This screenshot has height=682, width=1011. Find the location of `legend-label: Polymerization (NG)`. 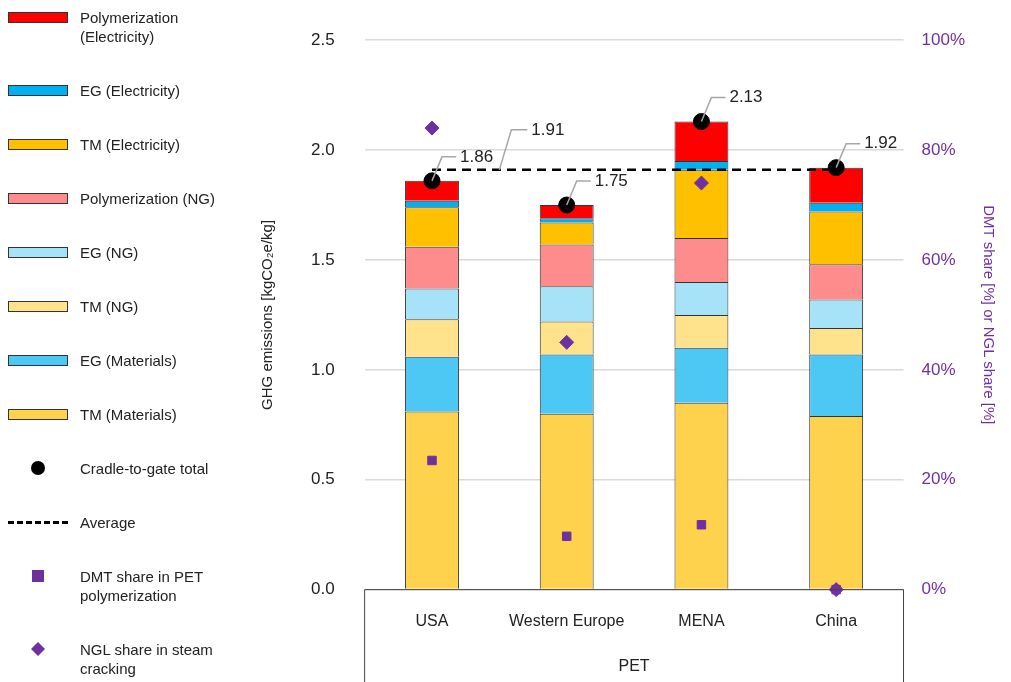

legend-label: Polymerization (NG) is located at coordinates (148, 198).